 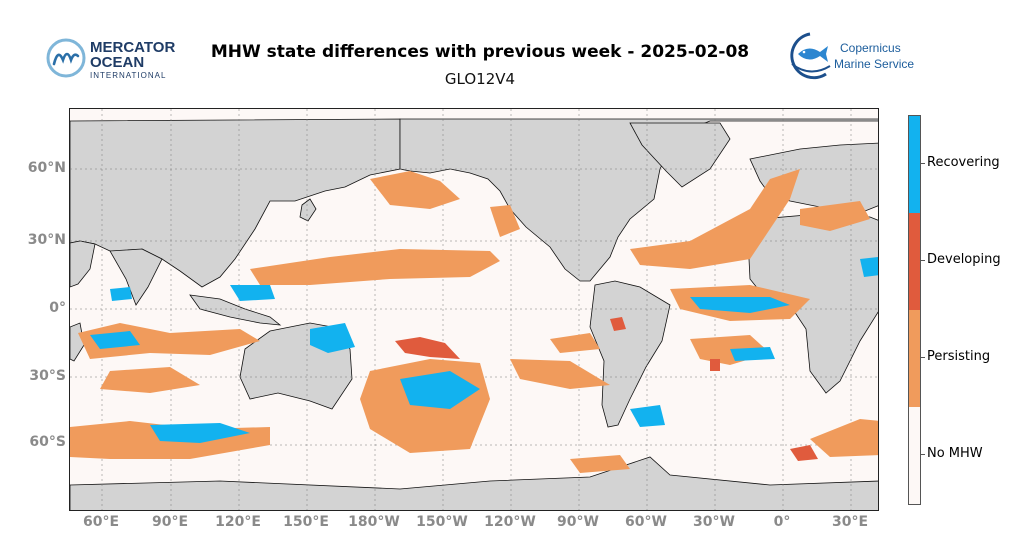 What do you see at coordinates (374, 522) in the screenshot?
I see `lon-label-180w: 180°W` at bounding box center [374, 522].